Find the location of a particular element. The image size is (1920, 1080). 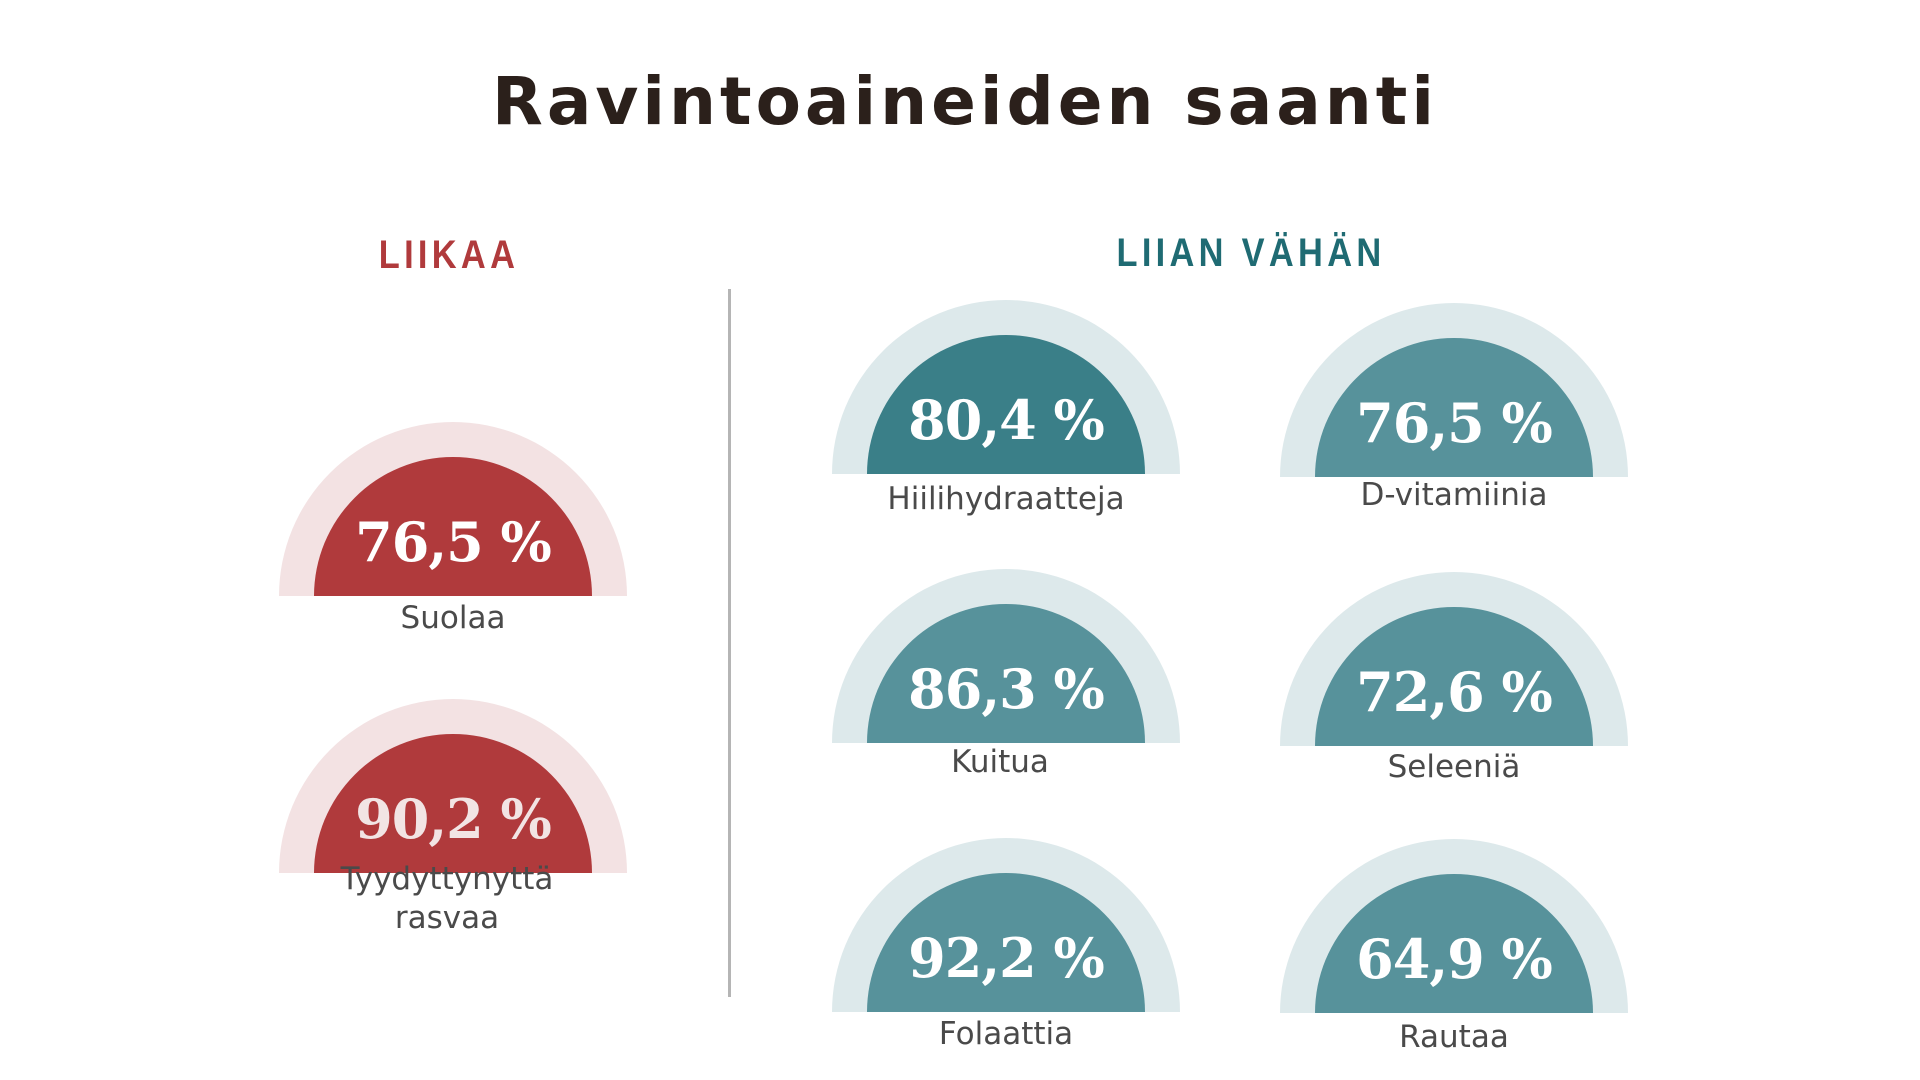

gauge-label: Rautaa is located at coordinates (1454, 1037).